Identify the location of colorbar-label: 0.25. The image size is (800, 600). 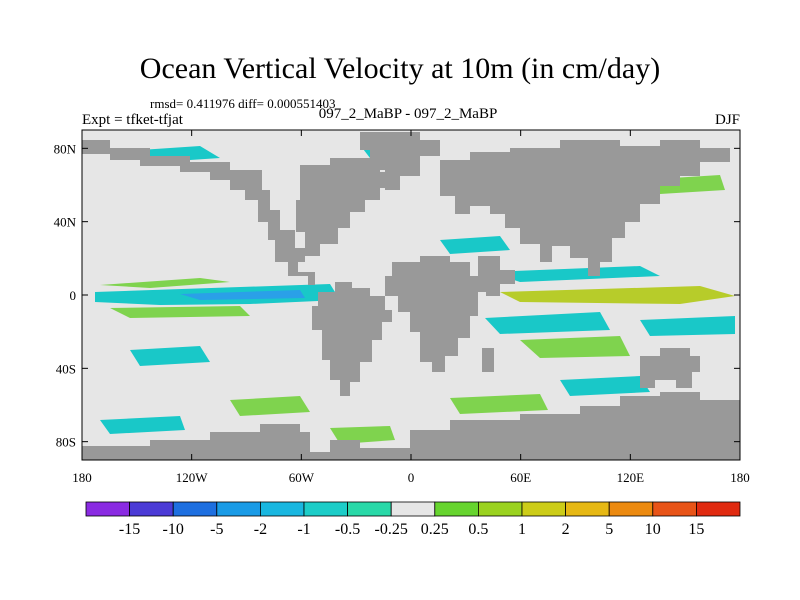
(435, 529).